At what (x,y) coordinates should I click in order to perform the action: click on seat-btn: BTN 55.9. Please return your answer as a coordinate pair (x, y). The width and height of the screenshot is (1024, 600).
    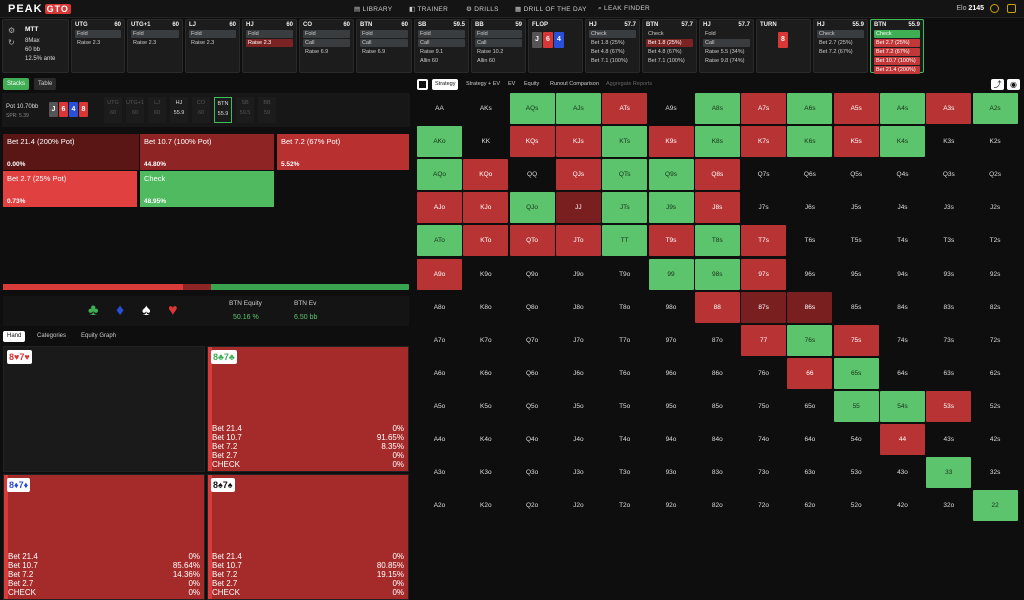
    Looking at the image, I should click on (223, 110).